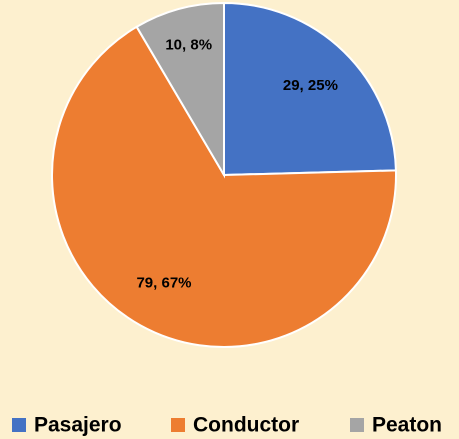 This screenshot has width=459, height=439. Describe the element at coordinates (78, 425) in the screenshot. I see `legend-label: Pasajero` at that location.